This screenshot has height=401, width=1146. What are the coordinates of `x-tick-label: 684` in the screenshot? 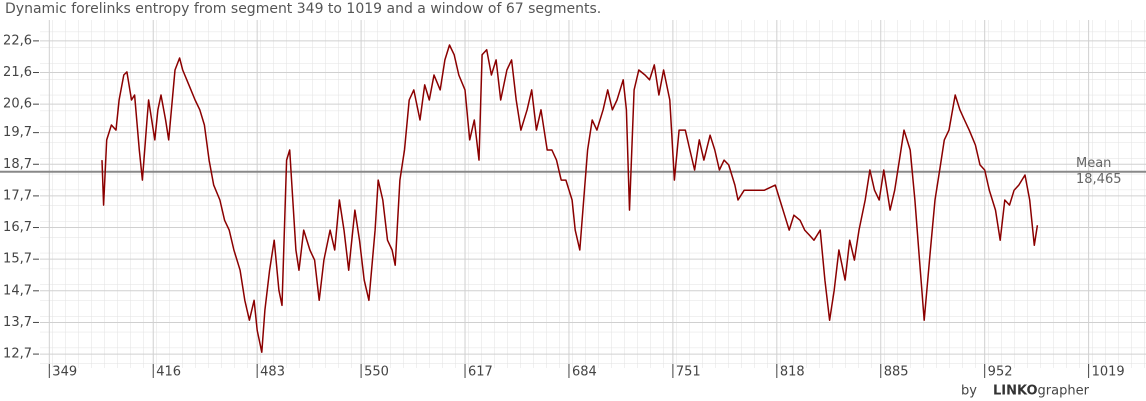 It's located at (584, 372).